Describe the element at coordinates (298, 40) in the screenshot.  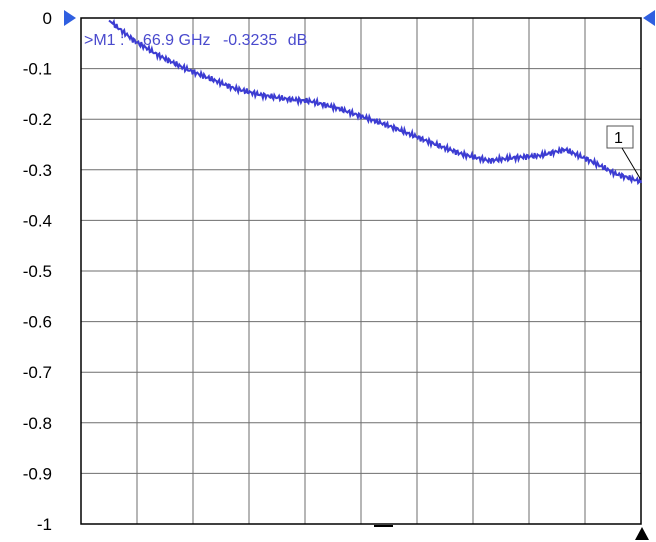
I see `marker-readout-unit: dB` at that location.